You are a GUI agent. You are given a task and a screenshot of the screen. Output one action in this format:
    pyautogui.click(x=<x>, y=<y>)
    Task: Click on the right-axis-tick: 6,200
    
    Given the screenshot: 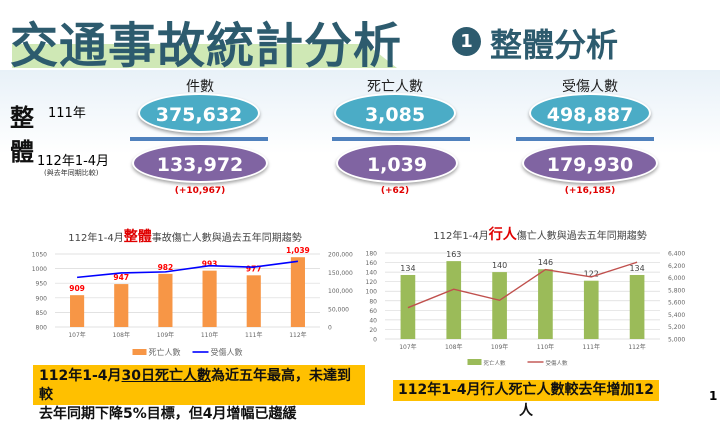 What is the action you would take?
    pyautogui.click(x=676, y=266)
    